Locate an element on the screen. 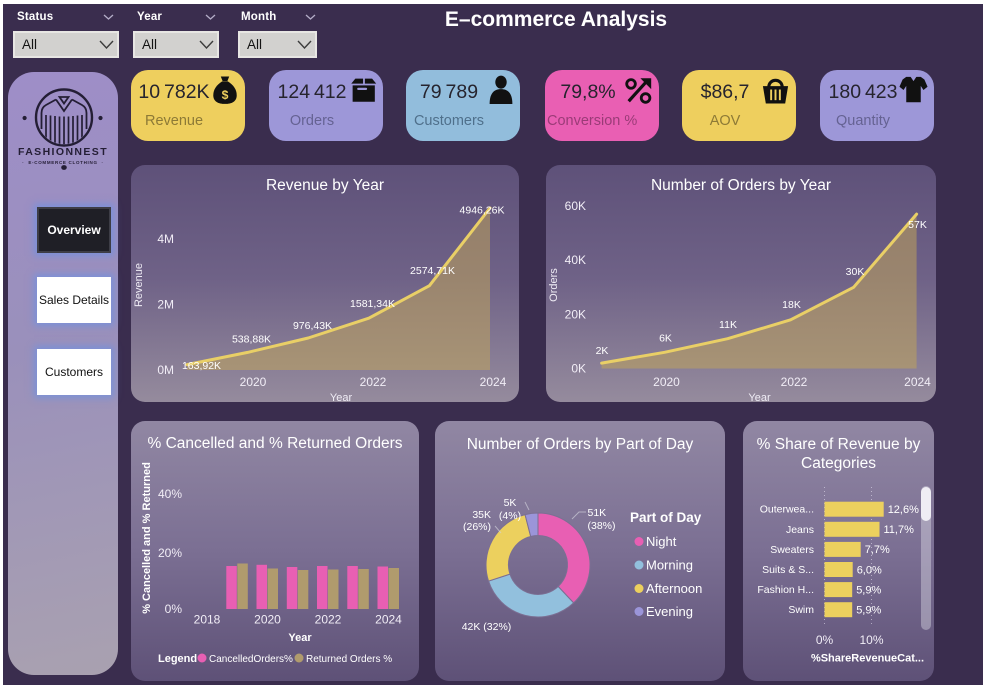 This screenshot has width=987, height=685. svg-text: 7,7% is located at coordinates (877, 550).